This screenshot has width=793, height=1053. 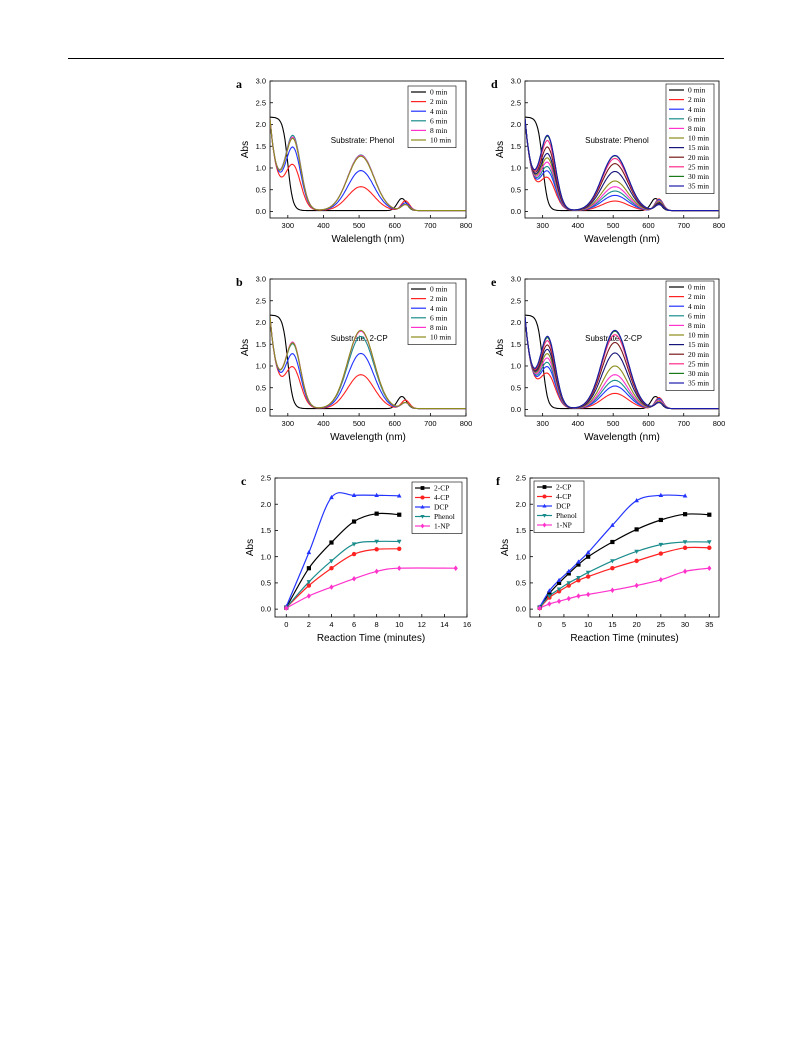 What do you see at coordinates (467, 624) in the screenshot?
I see `x-tick-label: 16` at bounding box center [467, 624].